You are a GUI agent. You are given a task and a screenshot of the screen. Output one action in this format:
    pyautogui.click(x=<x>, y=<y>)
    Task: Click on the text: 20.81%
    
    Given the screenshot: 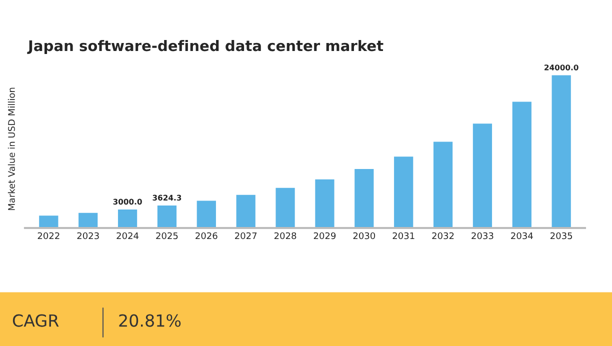 What is the action you would take?
    pyautogui.click(x=150, y=320)
    